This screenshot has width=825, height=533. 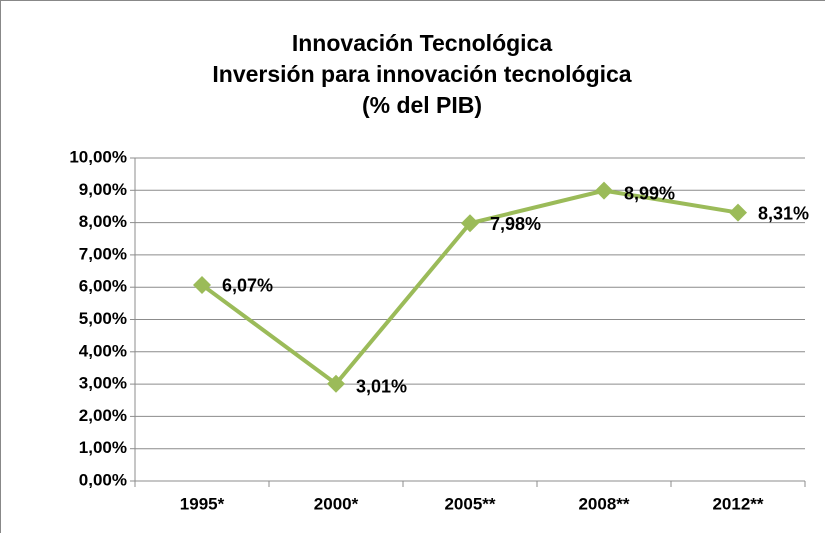 I want to click on data-label: 6,07%, so click(x=247, y=286).